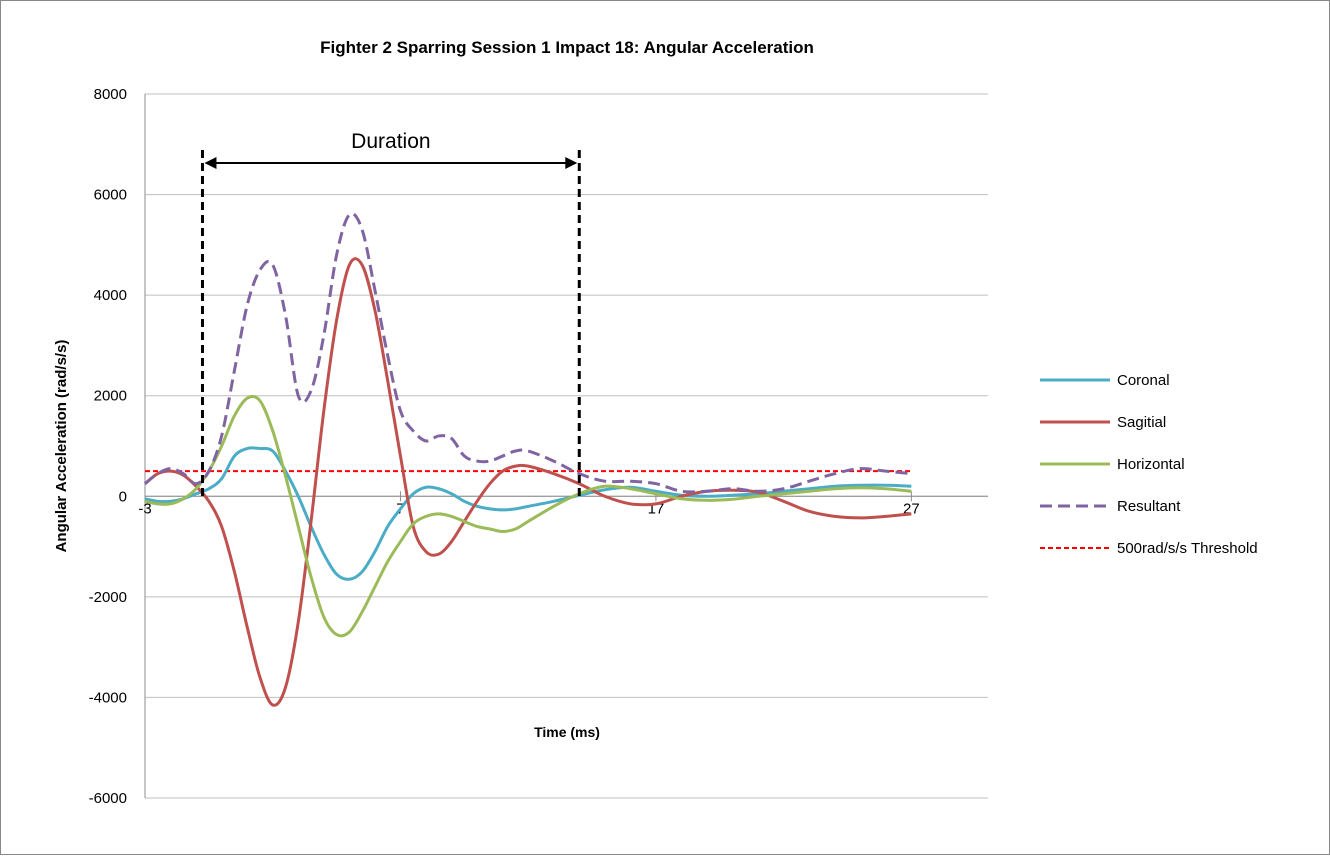 The image size is (1330, 860). What do you see at coordinates (108, 798) in the screenshot?
I see `y-tick-label: -6000` at bounding box center [108, 798].